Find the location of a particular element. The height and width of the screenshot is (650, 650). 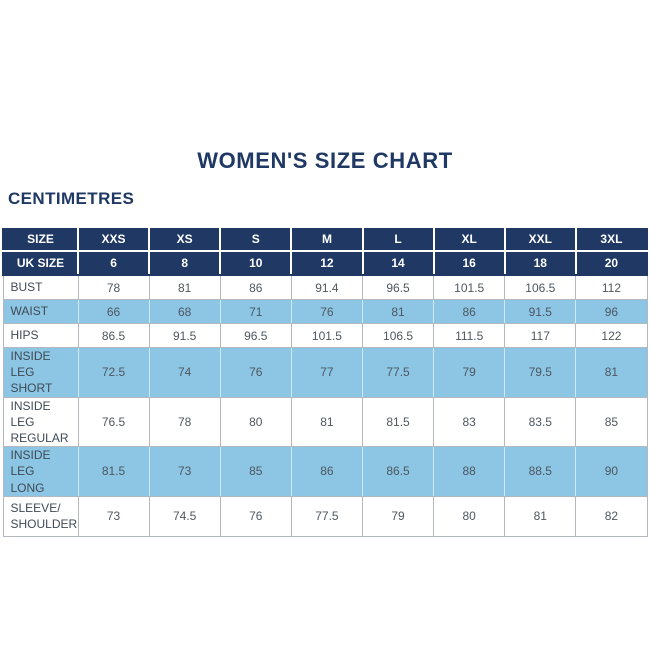

cell-value: 12 is located at coordinates (327, 263).